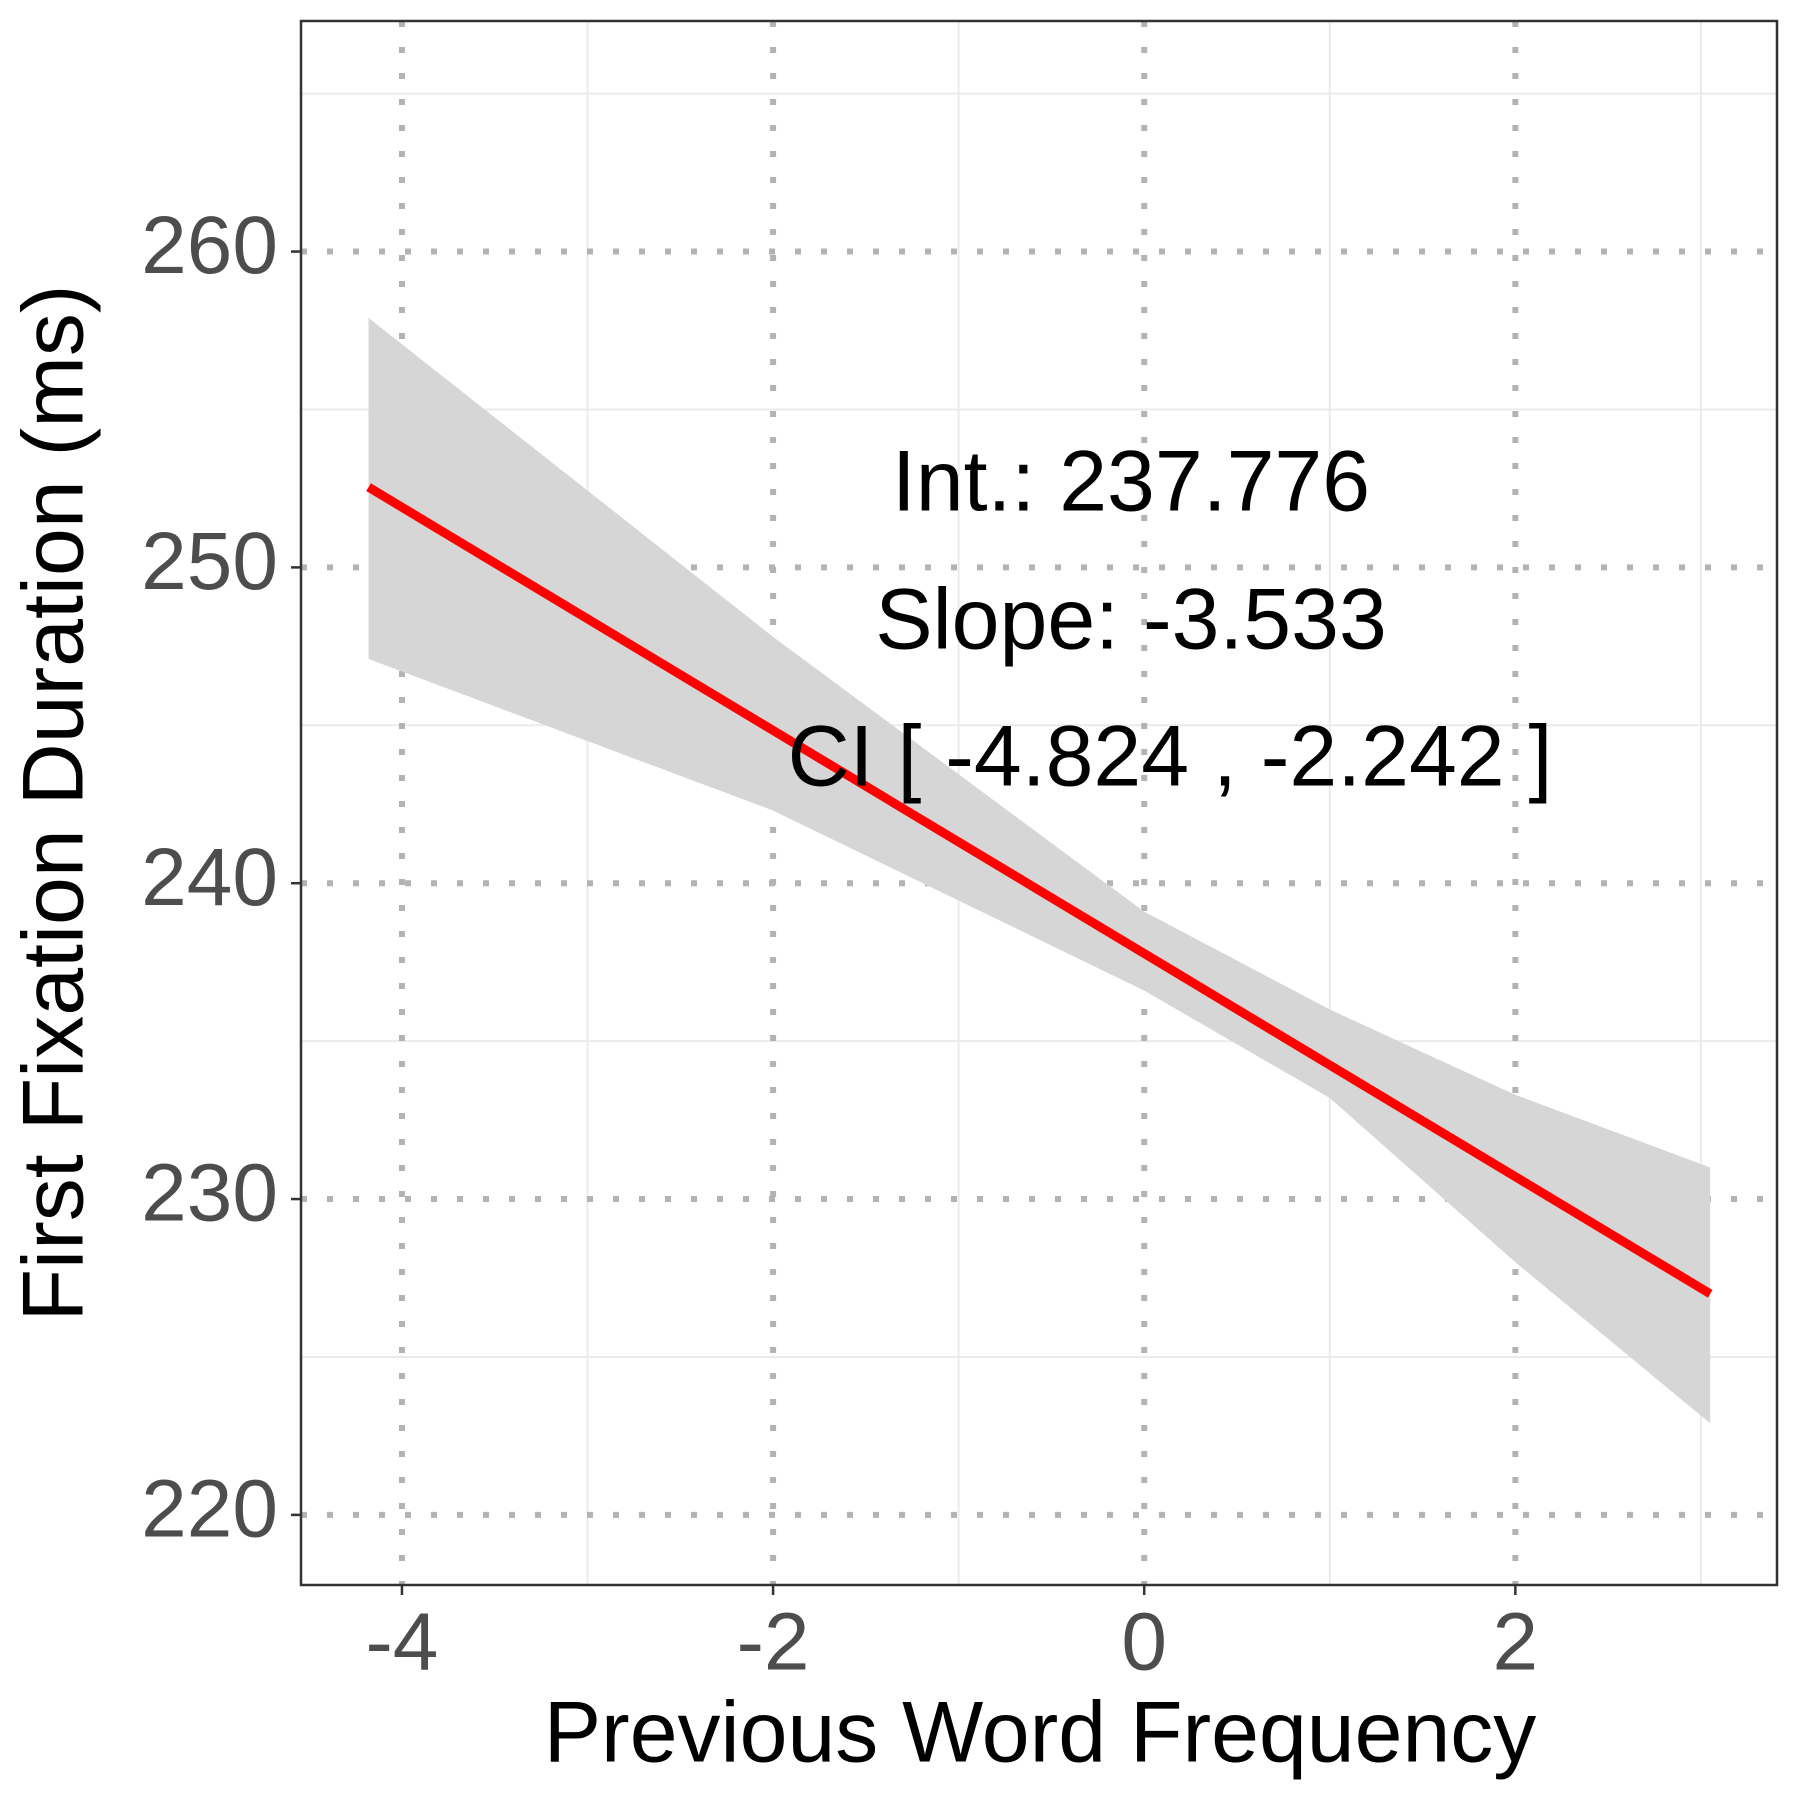  I want to click on y-tick-label: 260, so click(209, 245).